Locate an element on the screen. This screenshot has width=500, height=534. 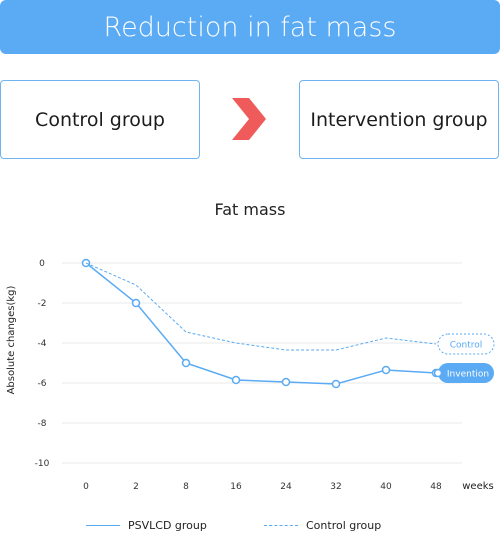
x-tick-label: 8 is located at coordinates (186, 487).